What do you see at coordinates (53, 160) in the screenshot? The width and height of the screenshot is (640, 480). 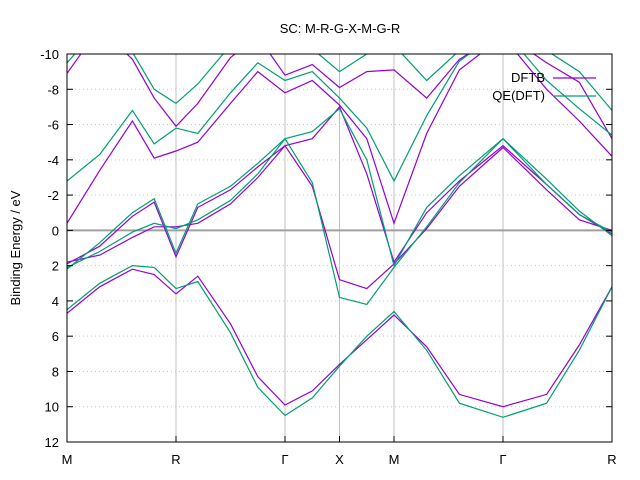 I see `y-tick-label: -4` at bounding box center [53, 160].